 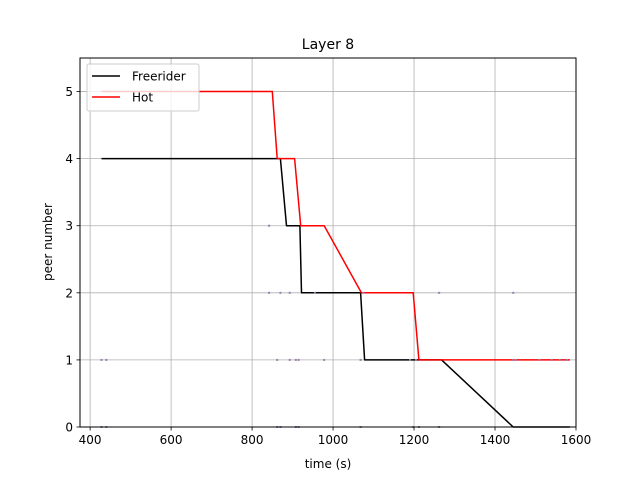 What do you see at coordinates (142, 98) in the screenshot?
I see `legend-label-hot: Hot` at bounding box center [142, 98].